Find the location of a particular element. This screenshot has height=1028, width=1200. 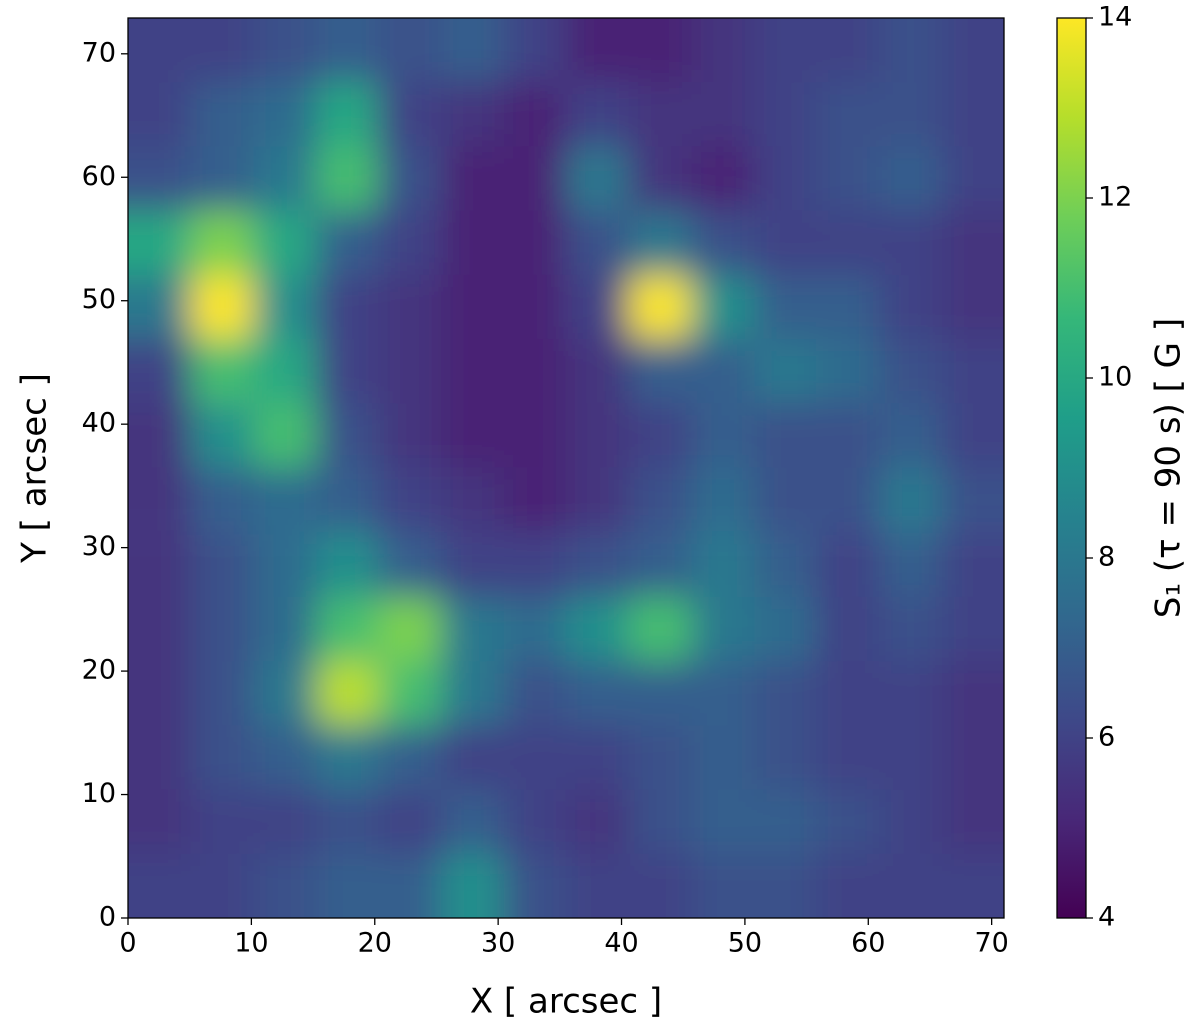

y-tick-label: 0 is located at coordinates (107, 917).